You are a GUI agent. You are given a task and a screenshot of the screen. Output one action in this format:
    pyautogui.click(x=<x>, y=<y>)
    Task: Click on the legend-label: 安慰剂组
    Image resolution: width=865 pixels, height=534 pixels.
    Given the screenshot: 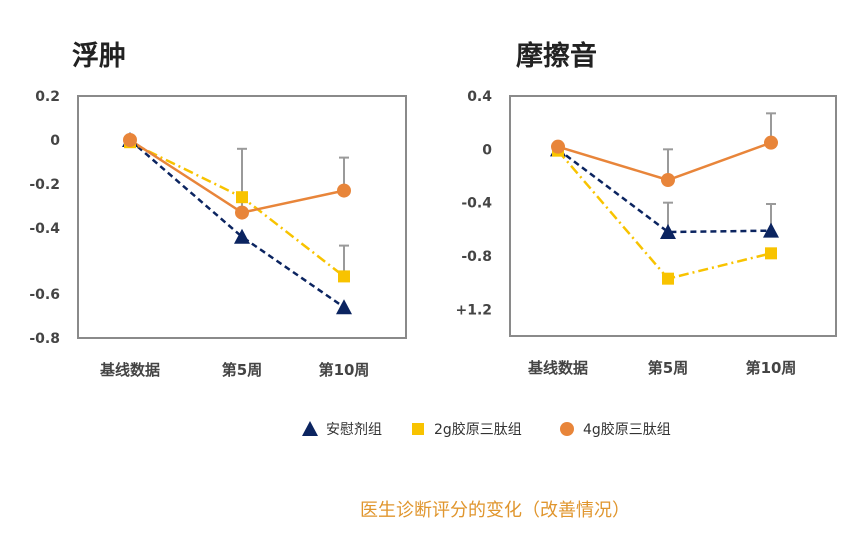 What is the action you would take?
    pyautogui.click(x=354, y=429)
    